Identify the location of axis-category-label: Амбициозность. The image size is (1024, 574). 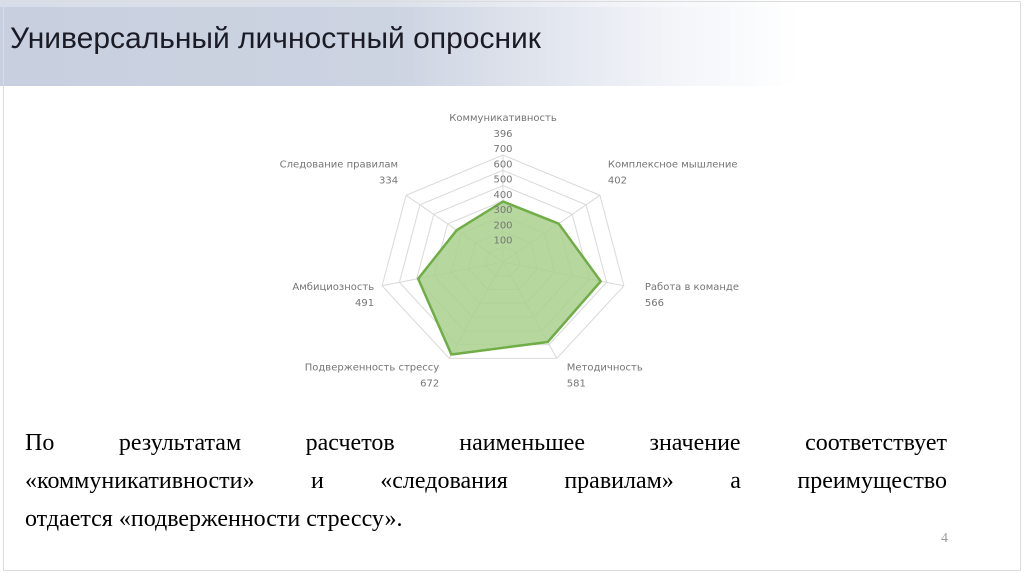
(333, 287).